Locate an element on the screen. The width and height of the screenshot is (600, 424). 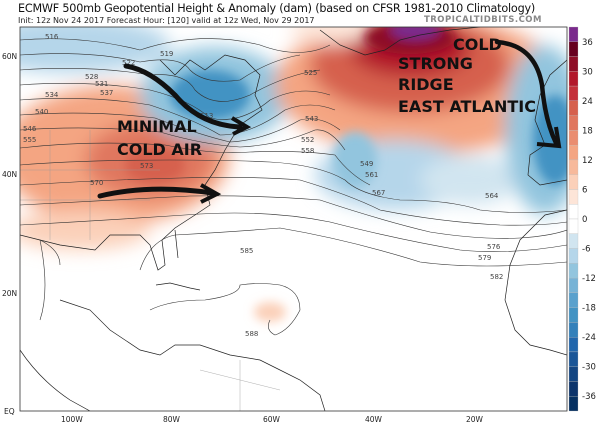
lat-label: 20N is located at coordinates (9, 293).